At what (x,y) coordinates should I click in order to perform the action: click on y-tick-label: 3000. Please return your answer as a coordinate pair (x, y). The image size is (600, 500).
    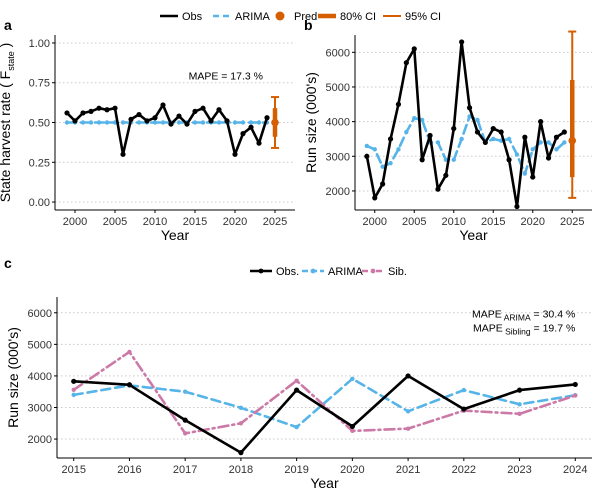
    Looking at the image, I should click on (338, 157).